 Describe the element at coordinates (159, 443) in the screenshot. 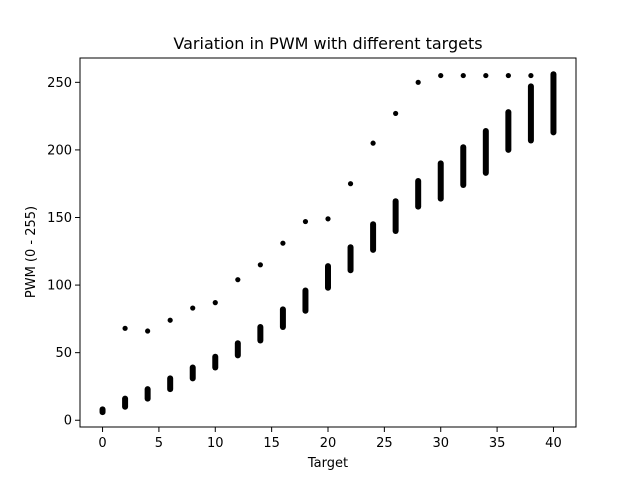

I see `x-tick-label: 5` at that location.